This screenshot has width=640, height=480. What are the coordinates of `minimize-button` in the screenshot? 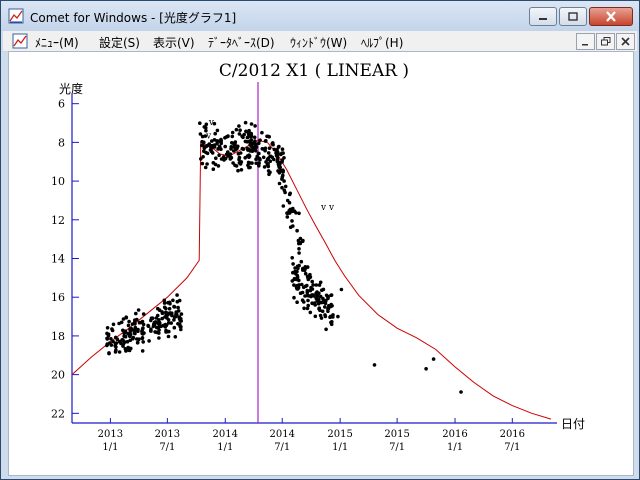 It's located at (543, 16).